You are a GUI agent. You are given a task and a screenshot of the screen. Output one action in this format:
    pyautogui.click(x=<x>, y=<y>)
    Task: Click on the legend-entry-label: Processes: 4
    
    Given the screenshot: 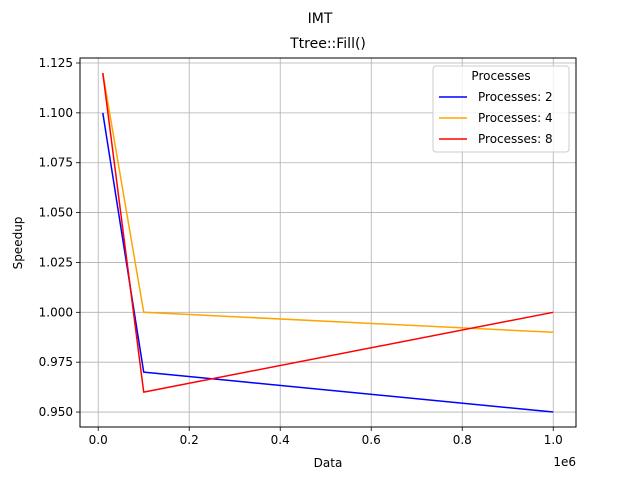 What is the action you would take?
    pyautogui.click(x=515, y=118)
    